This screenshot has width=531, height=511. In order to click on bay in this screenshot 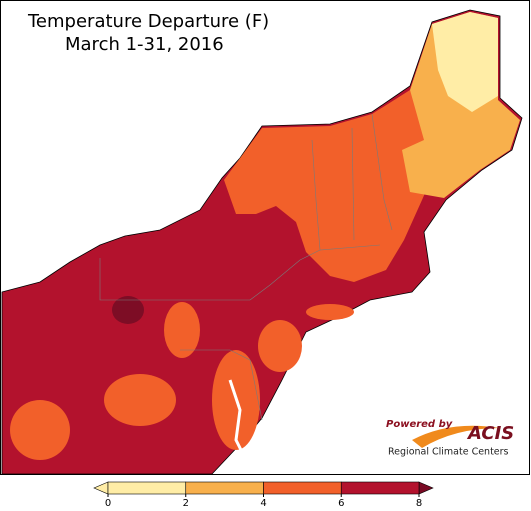, I will do `click(238, 420)`.